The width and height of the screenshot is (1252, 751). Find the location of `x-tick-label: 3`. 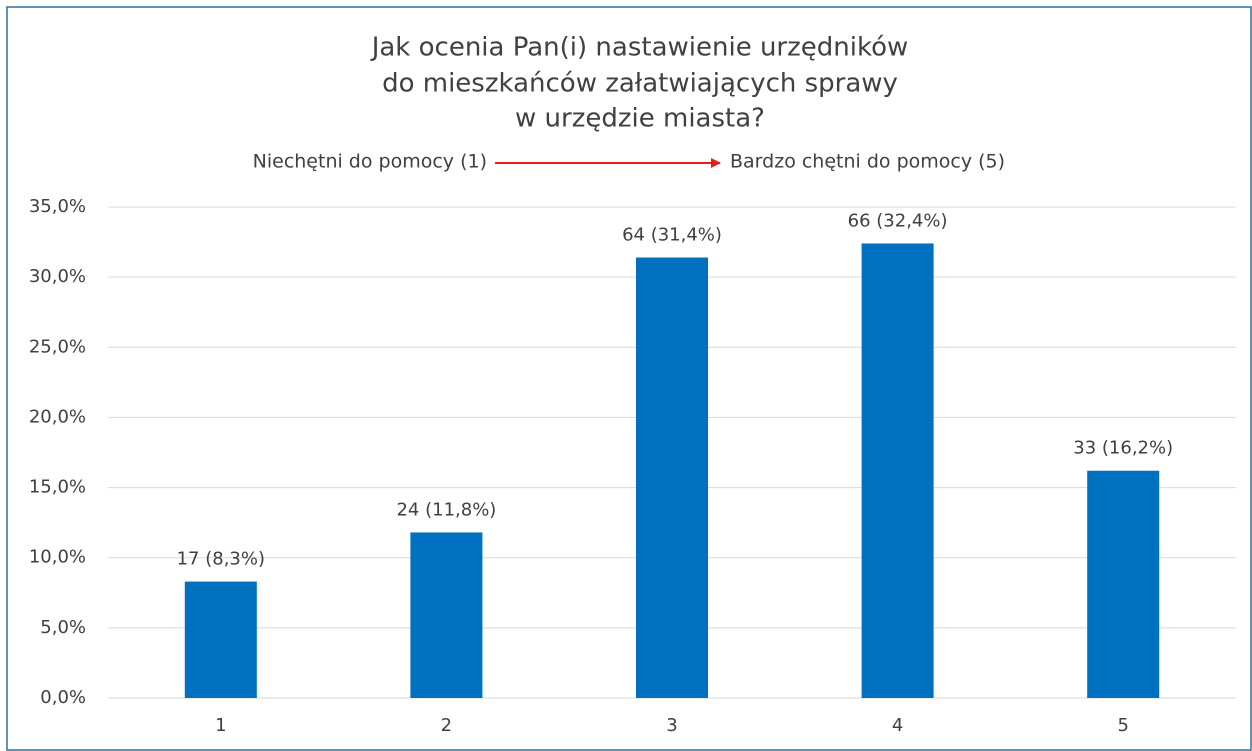

x-tick-label: 3 is located at coordinates (671, 725).